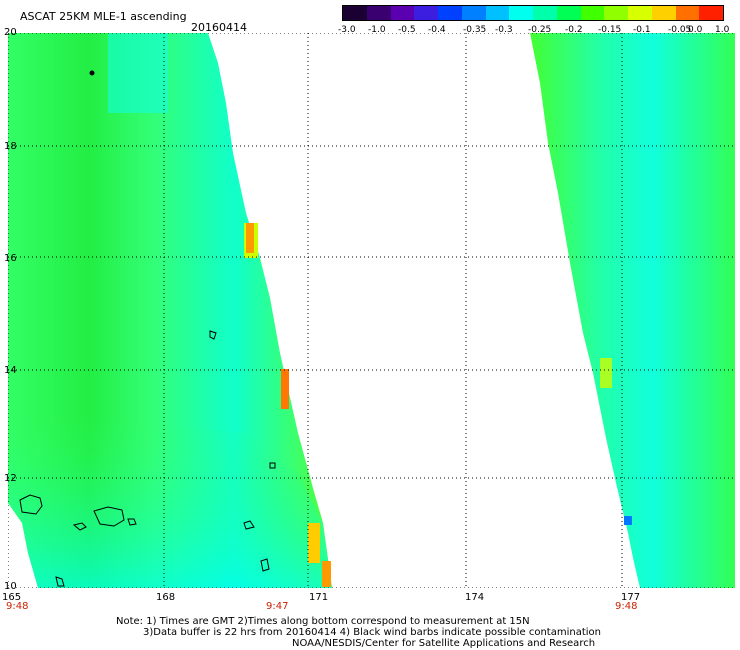  I want to click on latitude-label: 20, so click(10, 32).